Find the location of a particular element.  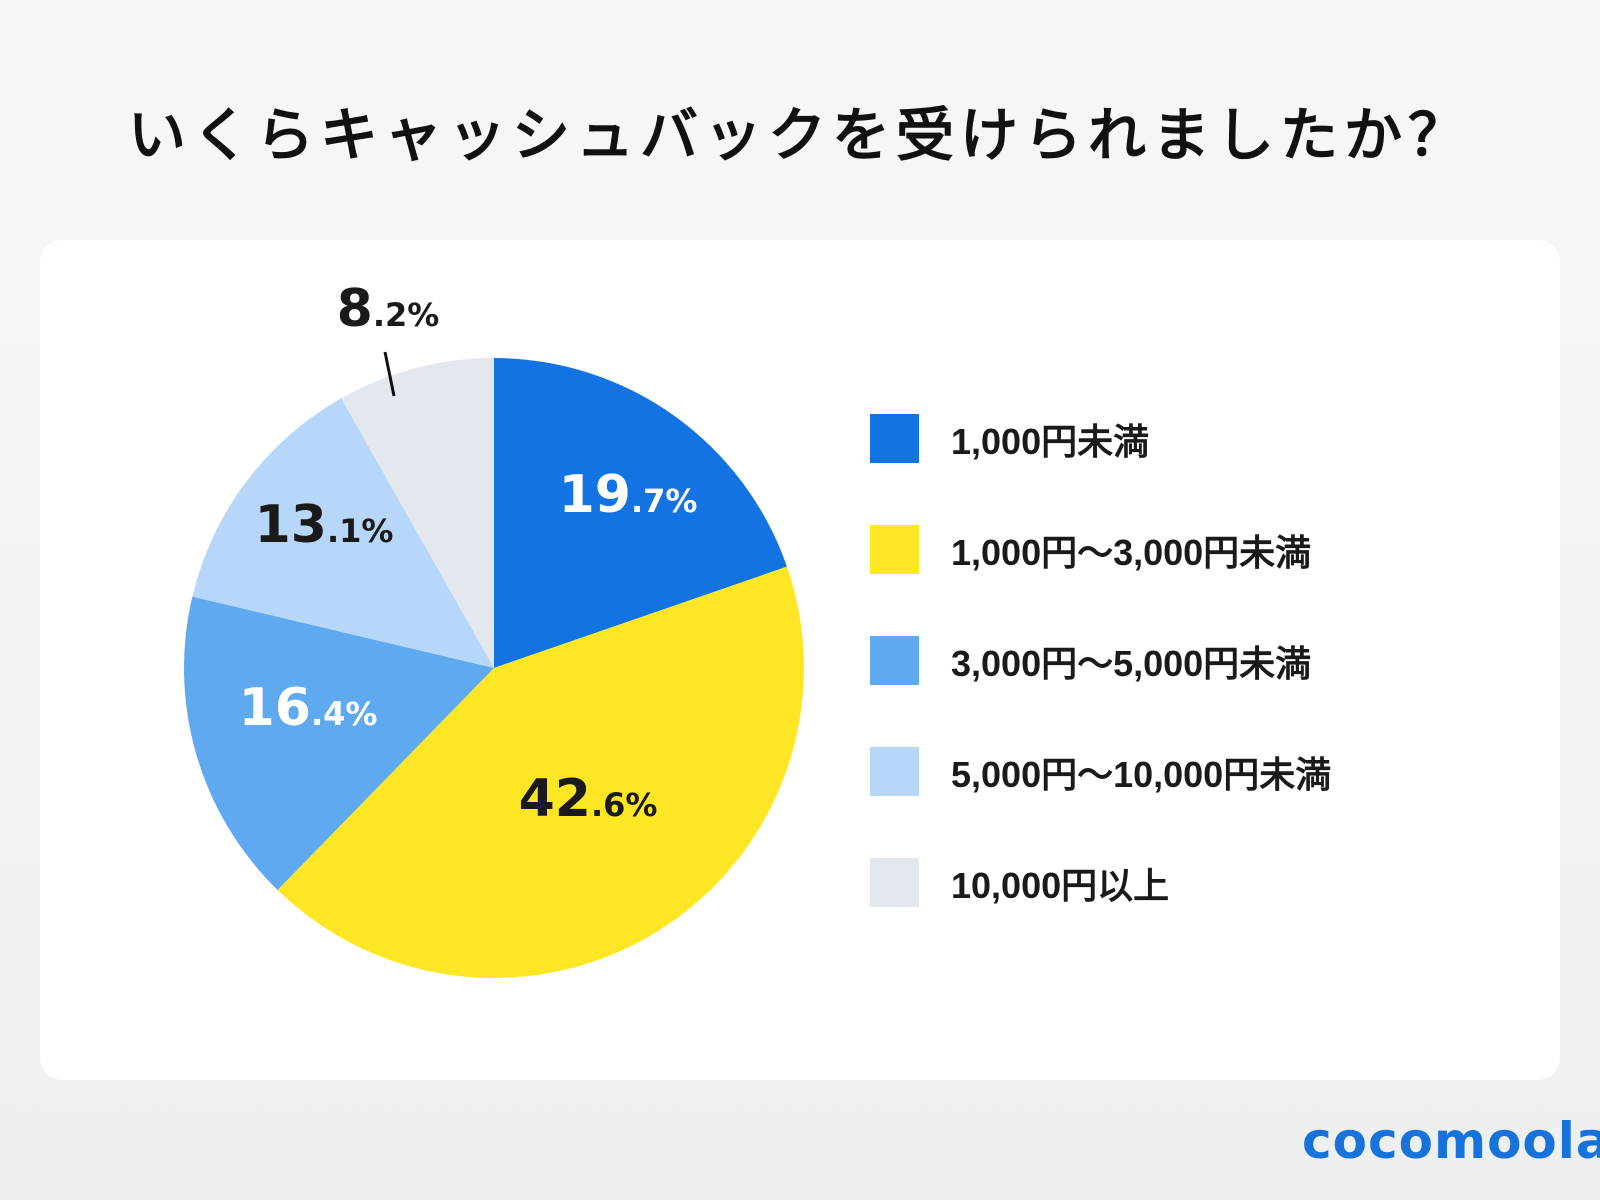

data-label: 13.1% is located at coordinates (324, 525).